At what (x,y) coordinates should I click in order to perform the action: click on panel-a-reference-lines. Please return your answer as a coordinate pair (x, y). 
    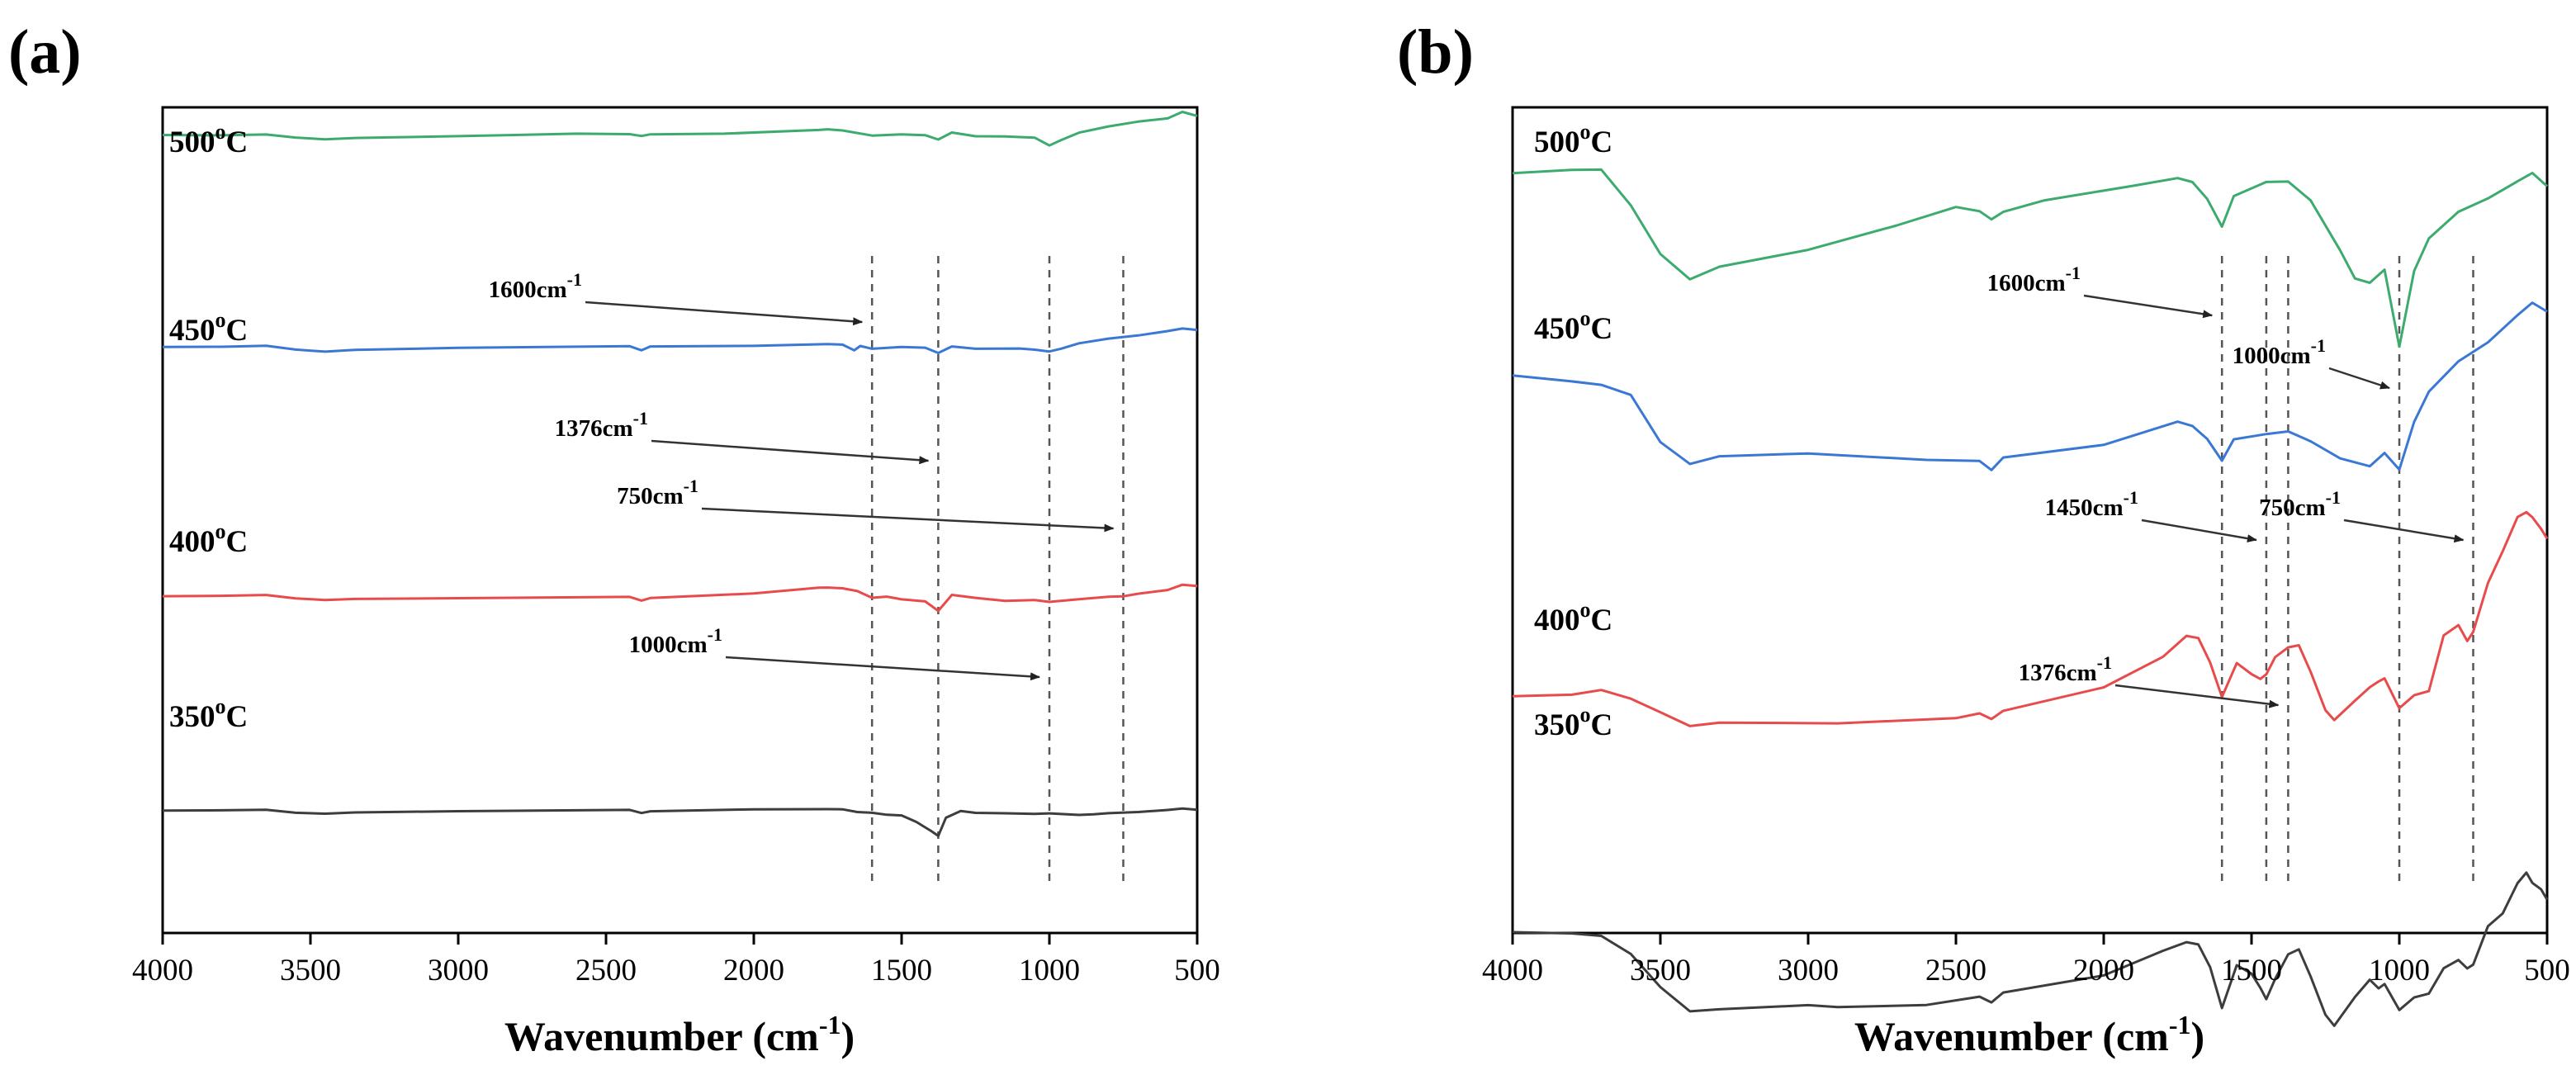
    Looking at the image, I should click on (997, 570).